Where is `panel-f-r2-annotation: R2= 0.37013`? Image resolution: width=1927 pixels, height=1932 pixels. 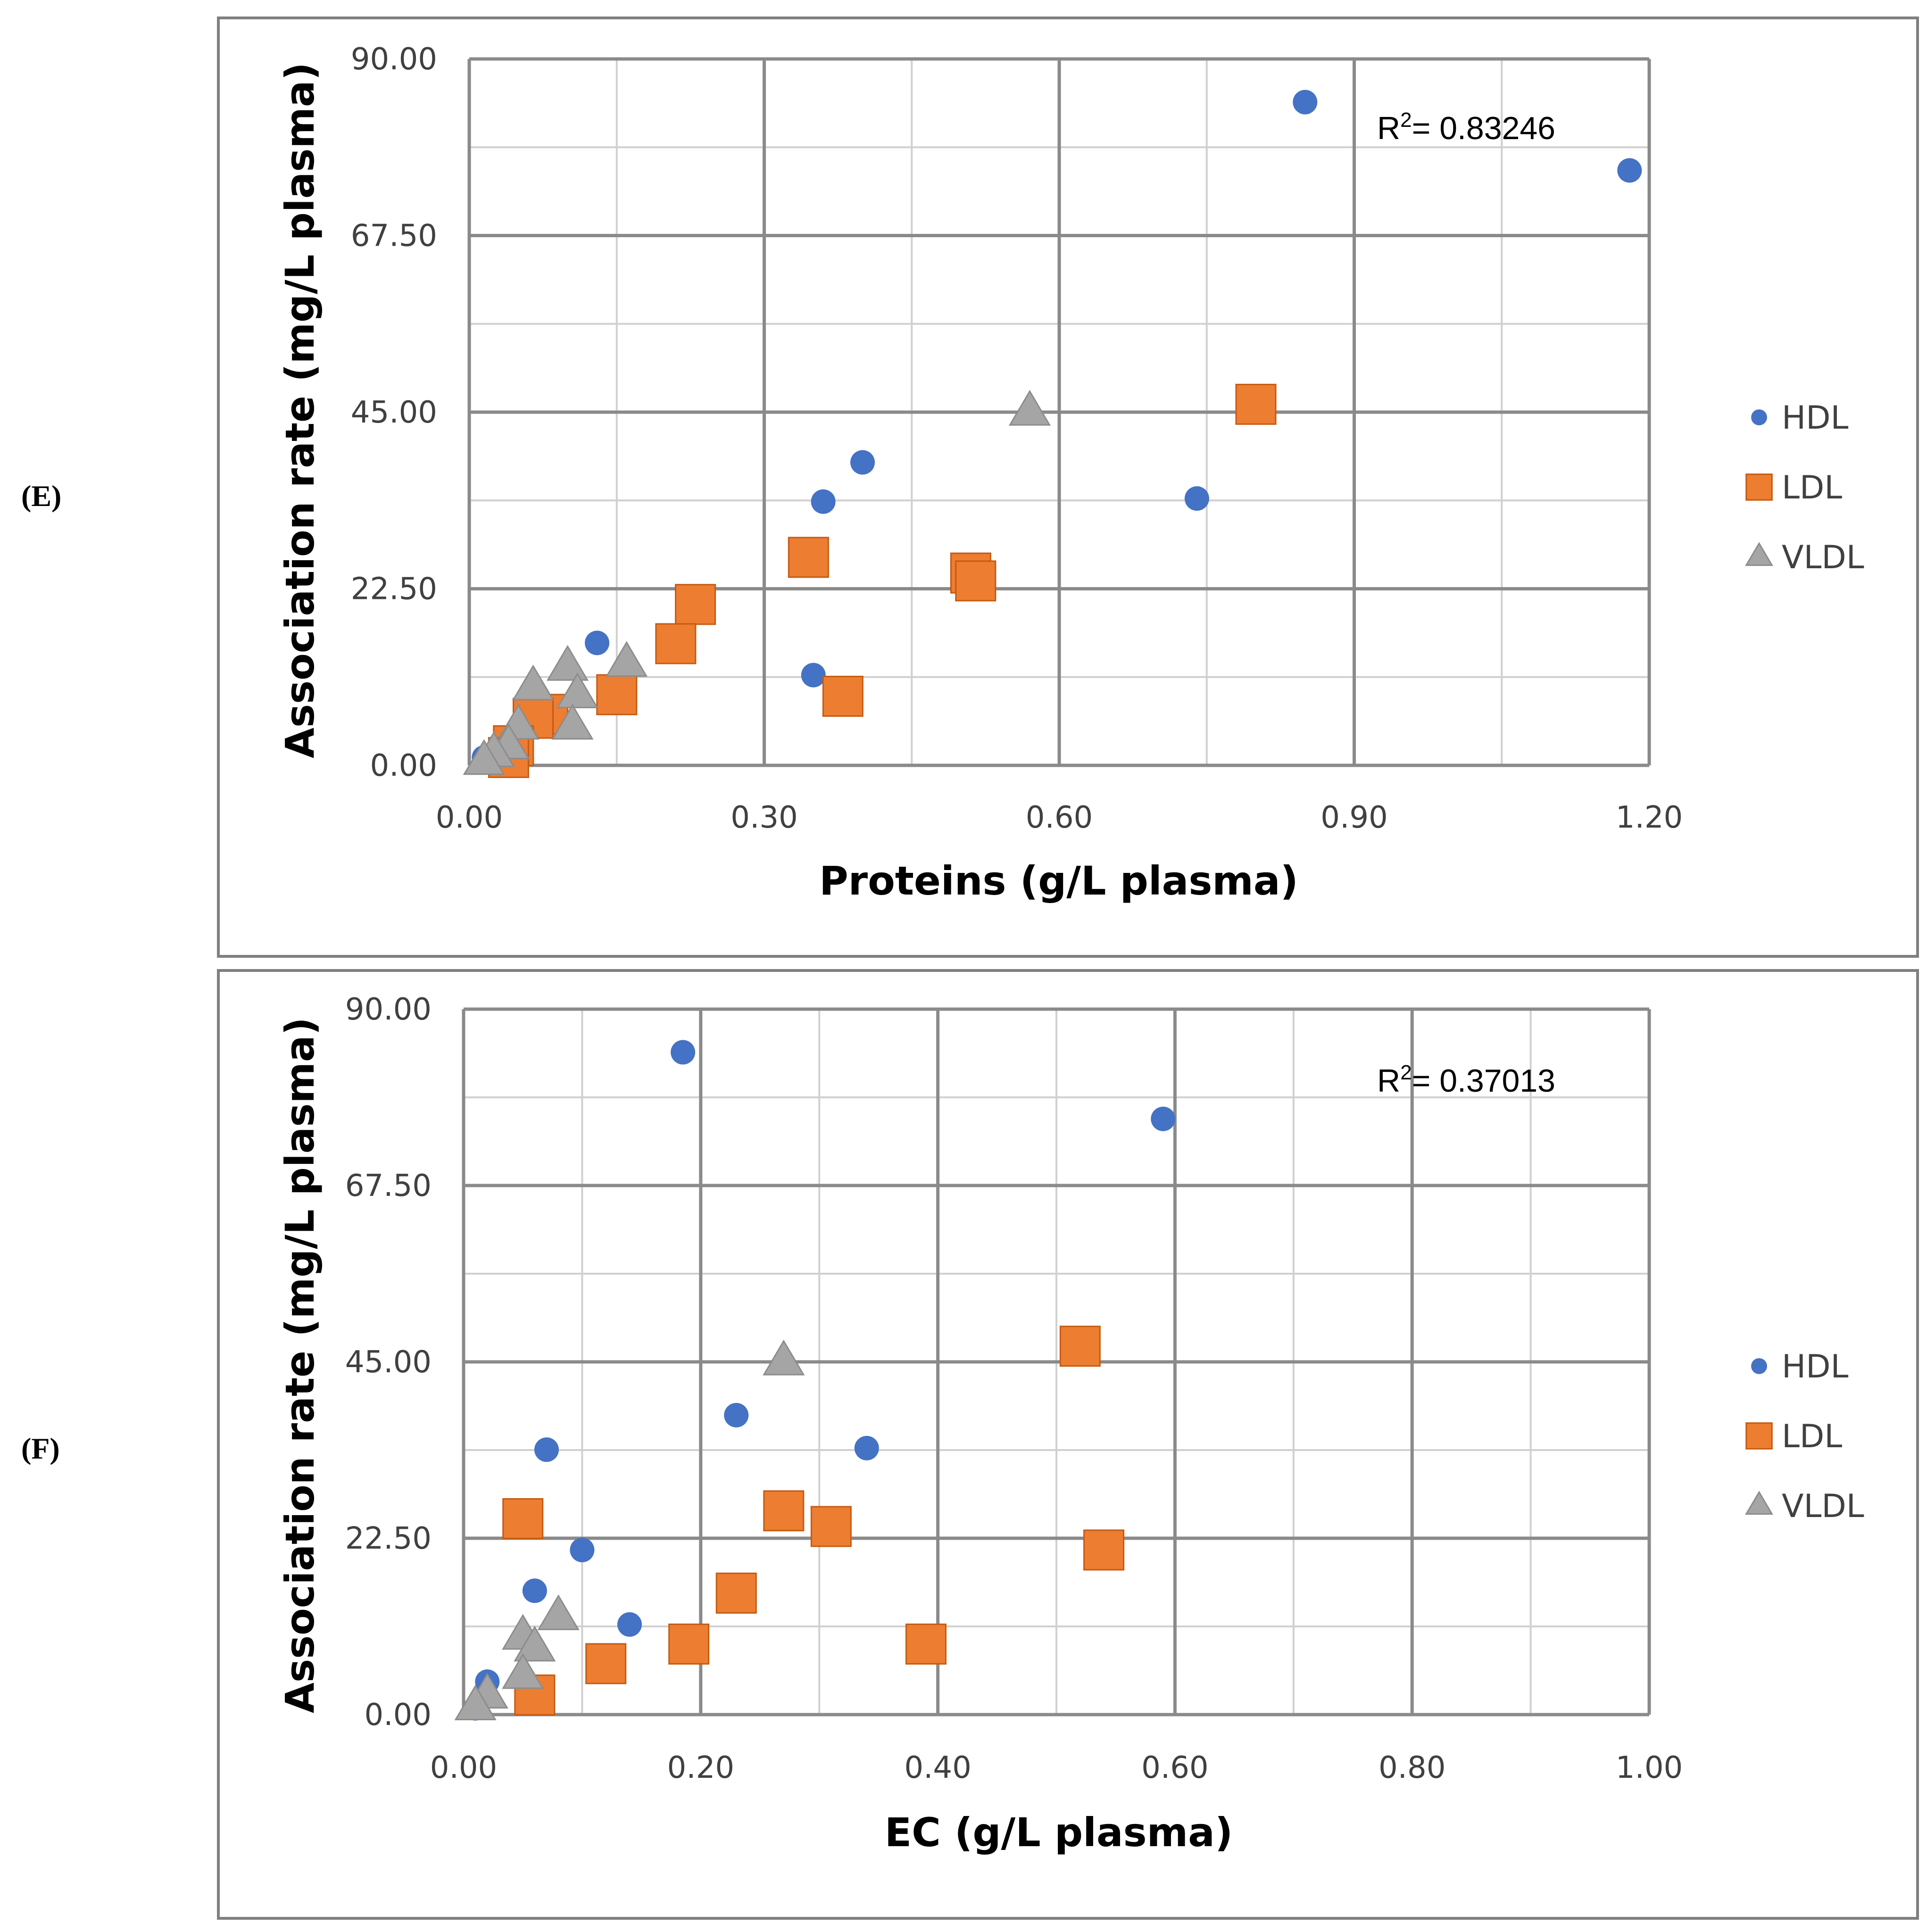 panel-f-r2-annotation: R2= 0.37013 is located at coordinates (1466, 1080).